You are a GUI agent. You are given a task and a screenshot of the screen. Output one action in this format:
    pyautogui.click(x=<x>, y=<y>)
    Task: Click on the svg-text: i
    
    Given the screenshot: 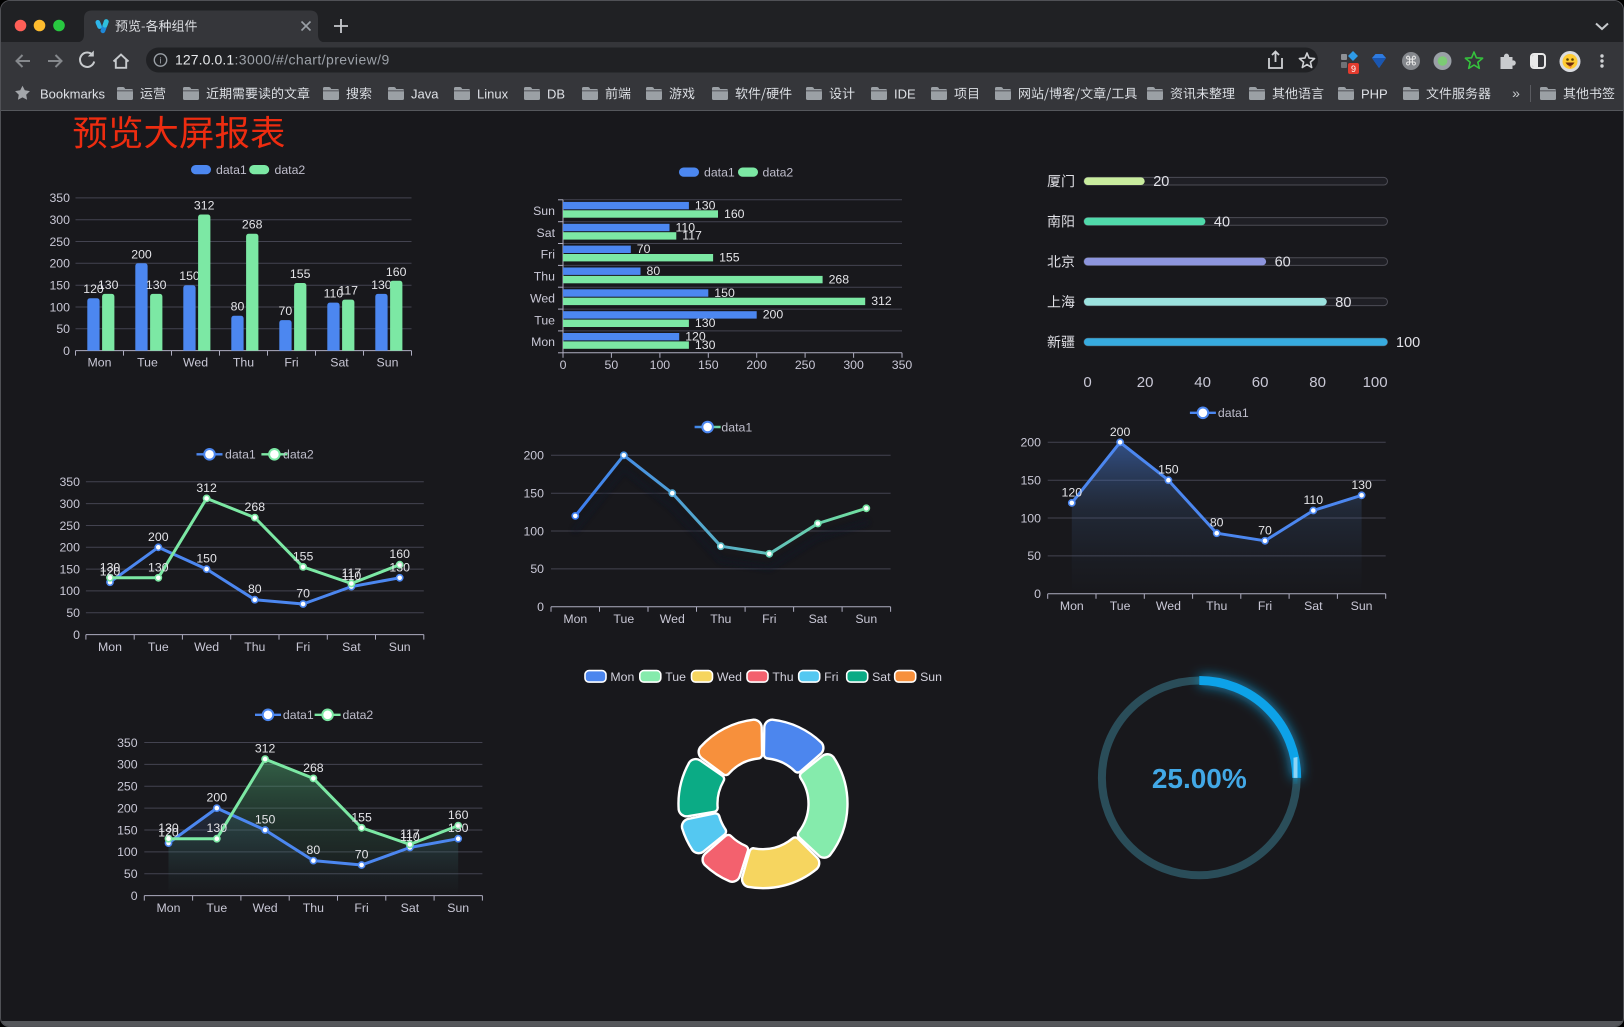 What is the action you would take?
    pyautogui.click(x=160, y=61)
    